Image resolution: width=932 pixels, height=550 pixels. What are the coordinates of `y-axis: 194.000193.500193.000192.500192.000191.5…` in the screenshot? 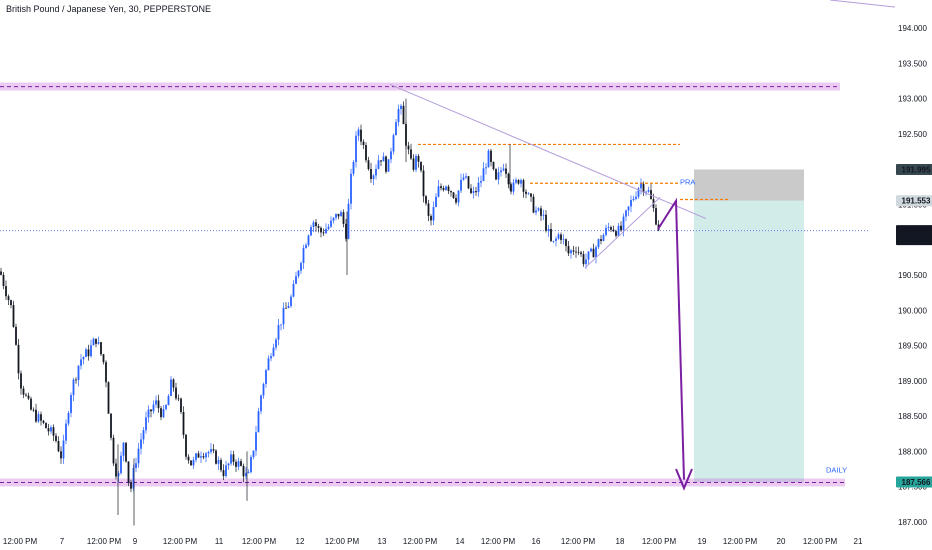 It's located at (912, 275).